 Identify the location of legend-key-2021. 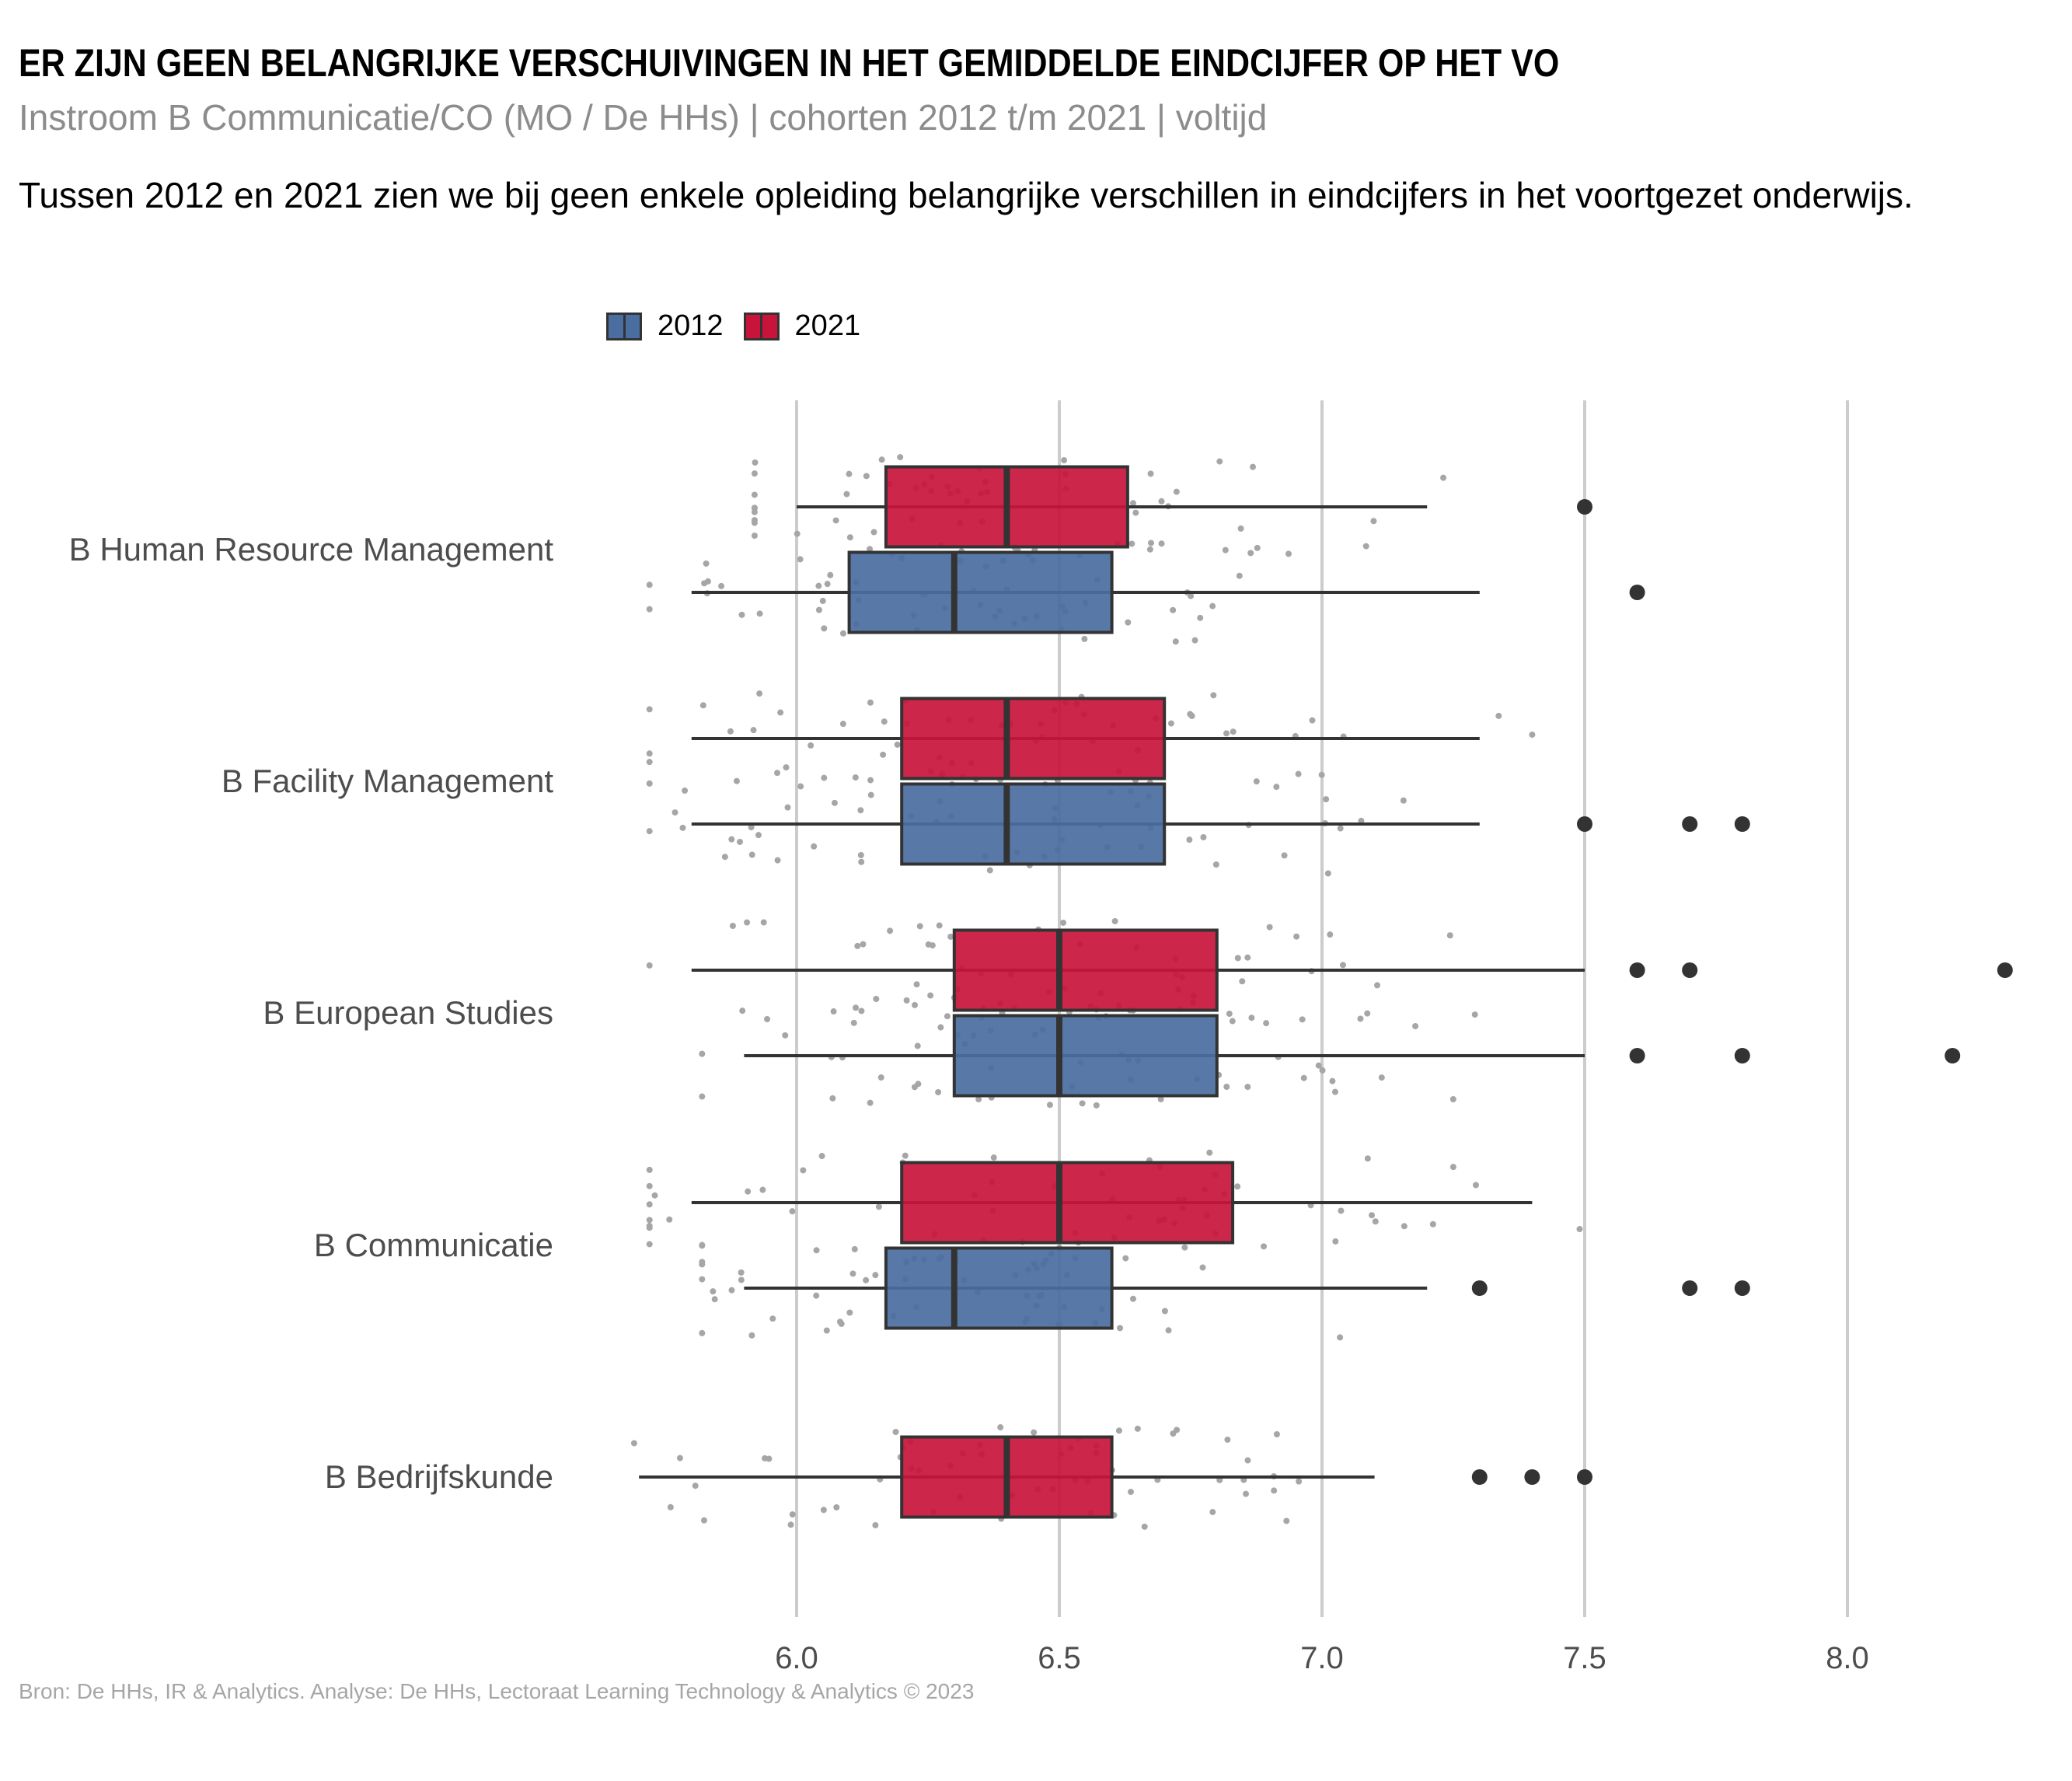
(761, 326).